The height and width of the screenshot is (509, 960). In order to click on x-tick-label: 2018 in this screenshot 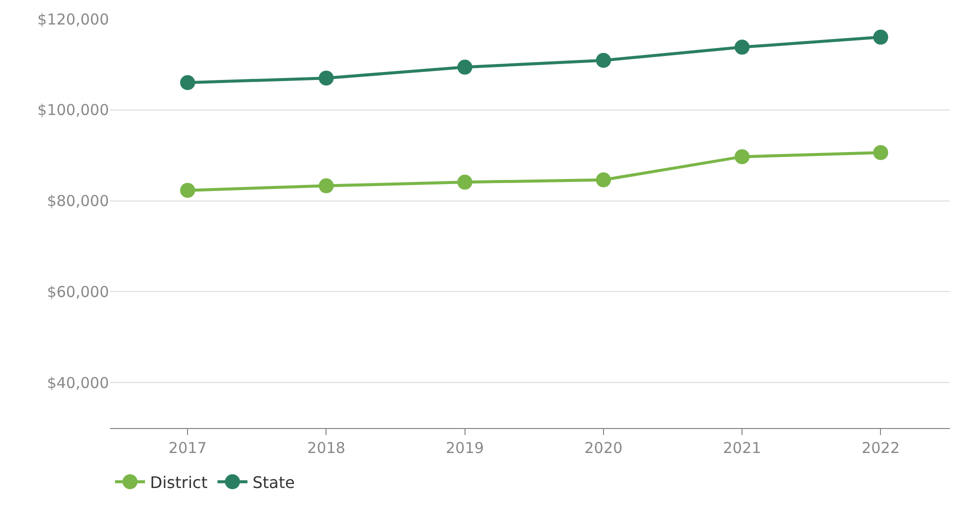, I will do `click(326, 448)`.